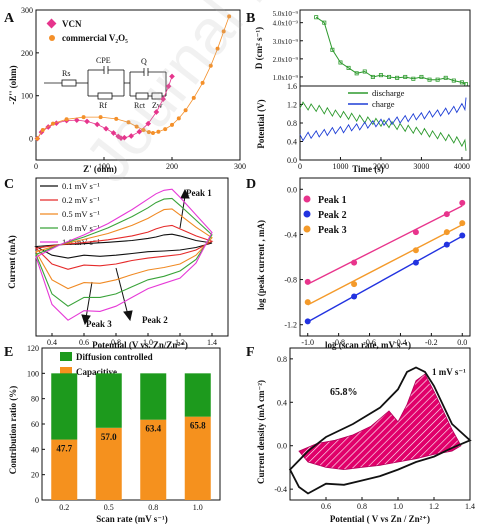 Image resolution: width=482 pixels, height=529 pixels. Describe the element at coordinates (52, 38) in the screenshot. I see `panel-a-legend-marker-v2o5` at that location.